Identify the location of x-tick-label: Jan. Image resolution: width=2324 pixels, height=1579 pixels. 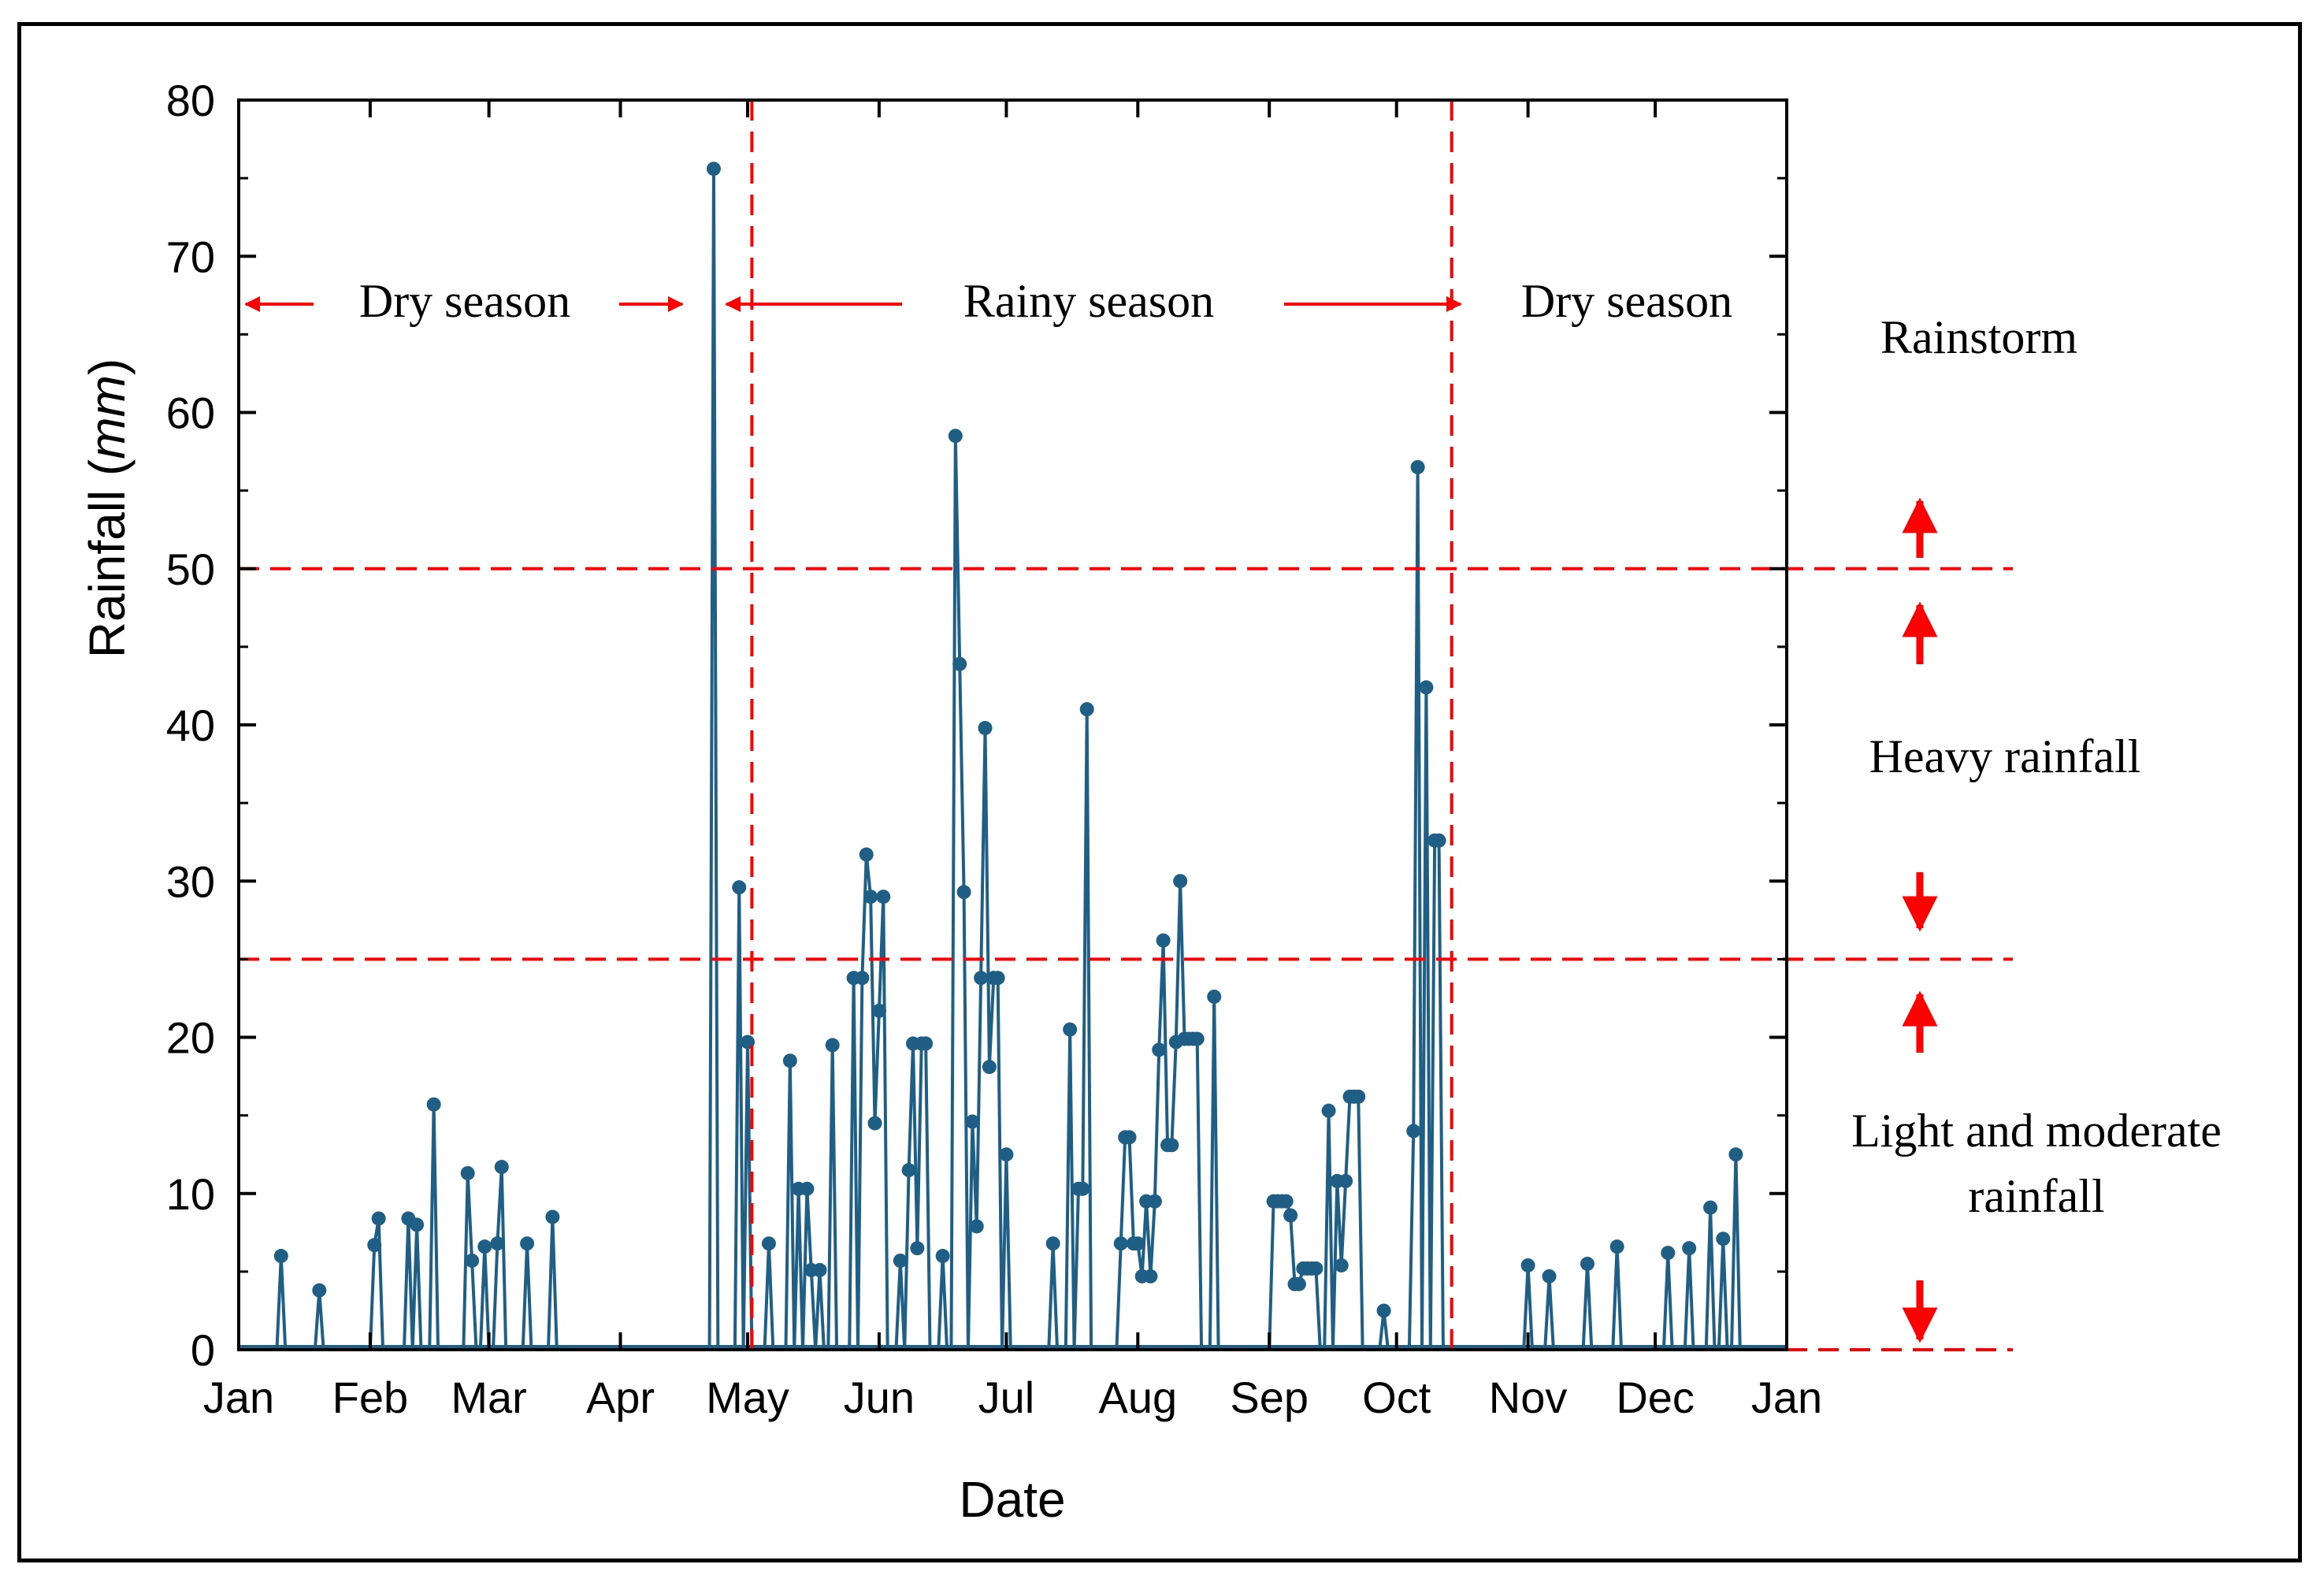
(238, 1397).